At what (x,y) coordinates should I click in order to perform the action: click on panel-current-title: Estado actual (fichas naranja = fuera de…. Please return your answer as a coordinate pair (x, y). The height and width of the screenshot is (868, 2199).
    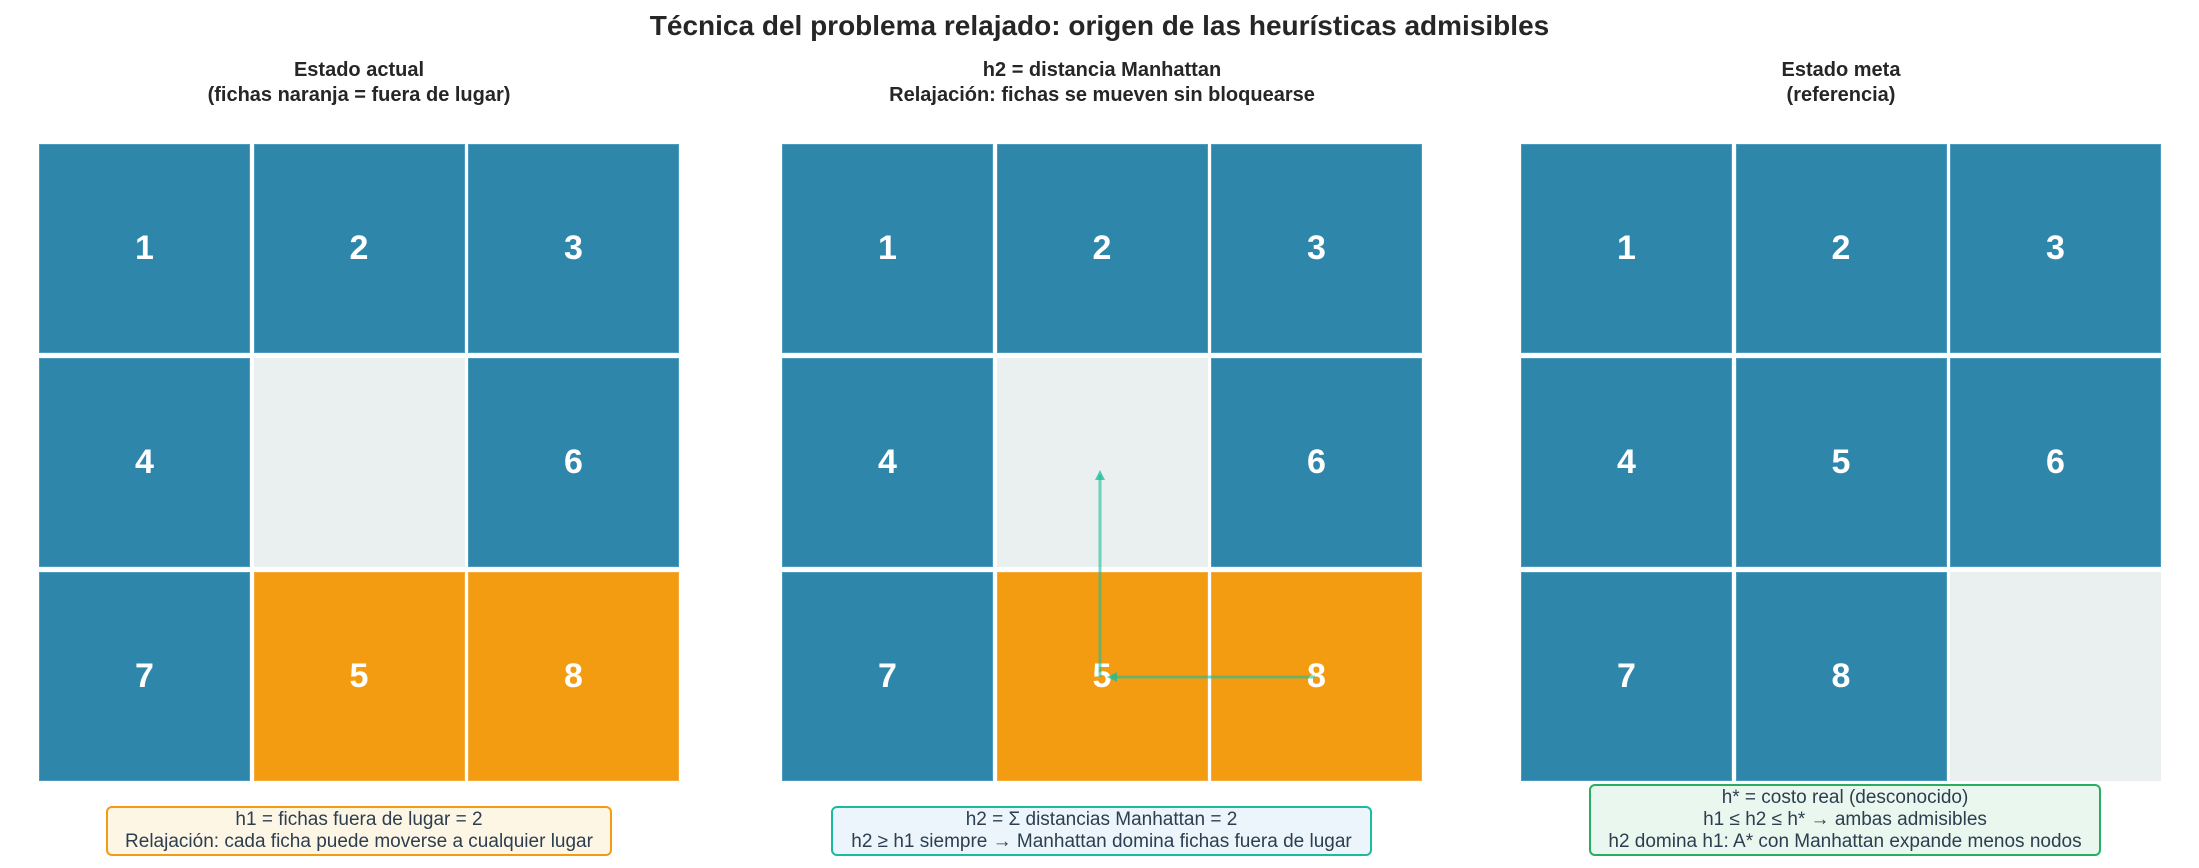
    Looking at the image, I should click on (359, 83).